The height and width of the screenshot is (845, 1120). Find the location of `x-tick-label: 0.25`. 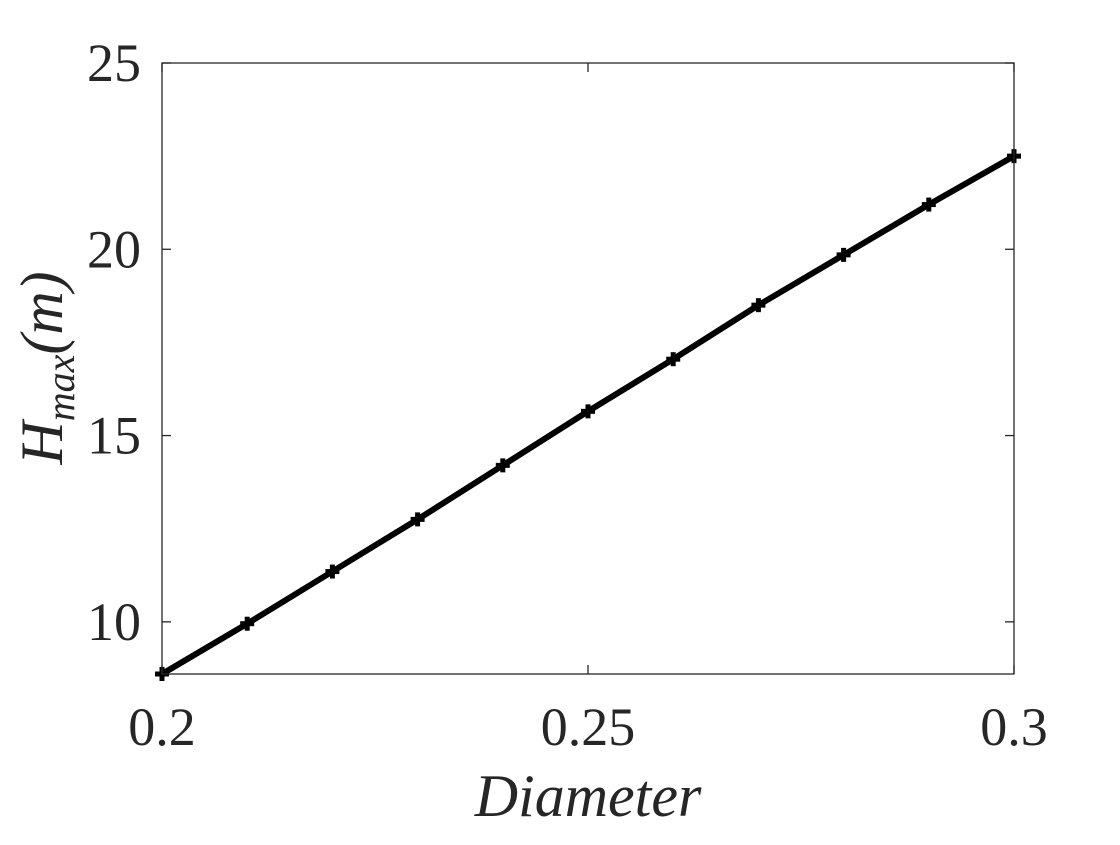

x-tick-label: 0.25 is located at coordinates (588, 727).